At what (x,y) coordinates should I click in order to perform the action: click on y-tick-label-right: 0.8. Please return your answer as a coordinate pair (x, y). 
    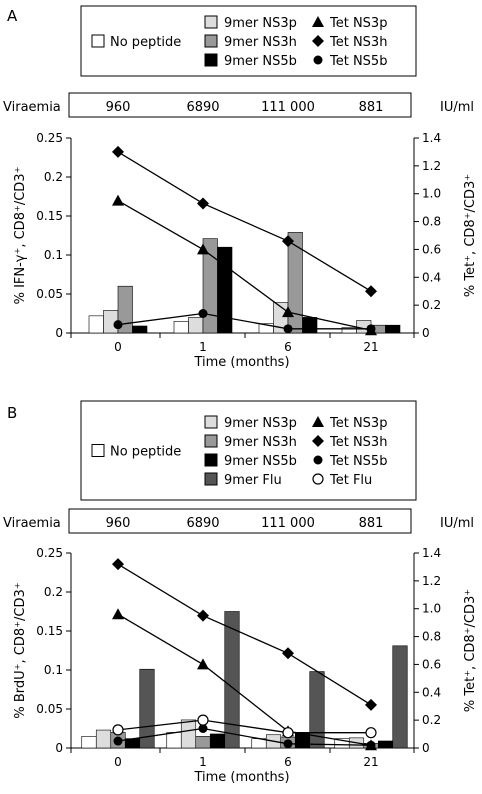
    Looking at the image, I should click on (431, 222).